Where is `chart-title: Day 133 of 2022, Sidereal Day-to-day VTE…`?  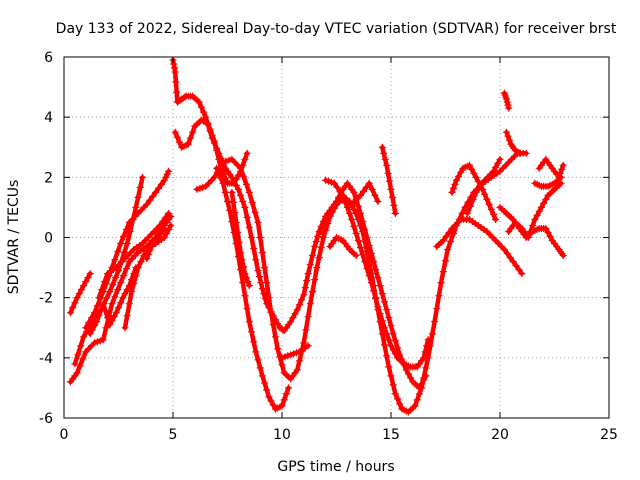 chart-title: Day 133 of 2022, Sidereal Day-to-day VTE… is located at coordinates (336, 29).